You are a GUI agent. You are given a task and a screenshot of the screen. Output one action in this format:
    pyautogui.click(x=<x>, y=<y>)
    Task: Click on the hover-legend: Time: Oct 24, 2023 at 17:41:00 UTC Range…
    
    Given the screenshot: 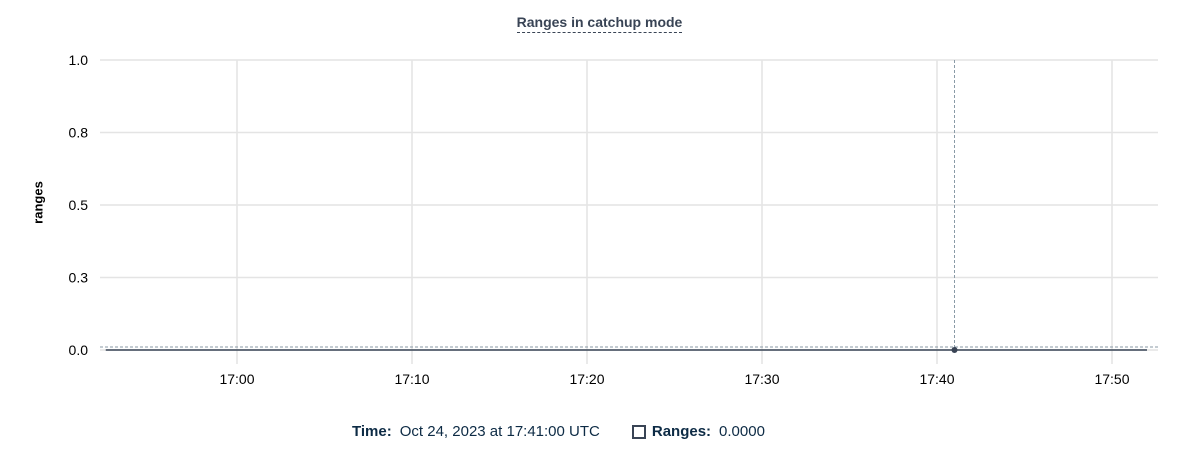 What is the action you would take?
    pyautogui.click(x=558, y=431)
    